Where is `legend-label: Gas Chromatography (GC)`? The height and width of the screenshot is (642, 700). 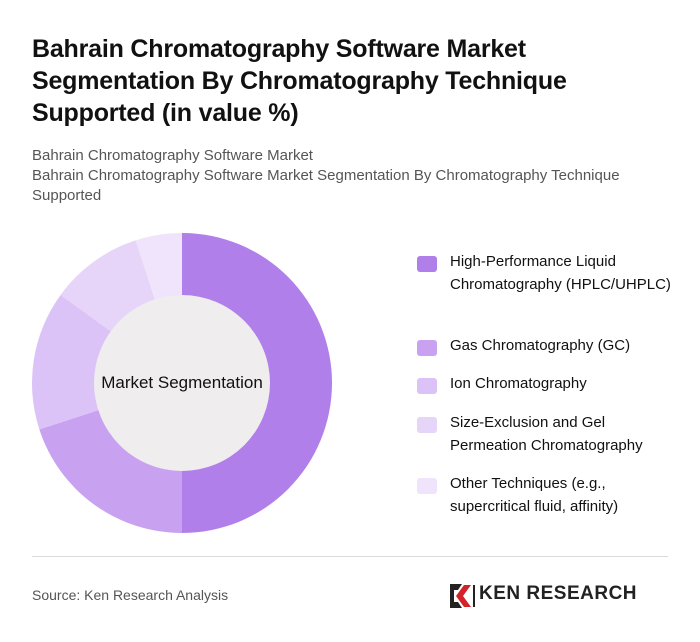 legend-label: Gas Chromatography (GC) is located at coordinates (540, 345).